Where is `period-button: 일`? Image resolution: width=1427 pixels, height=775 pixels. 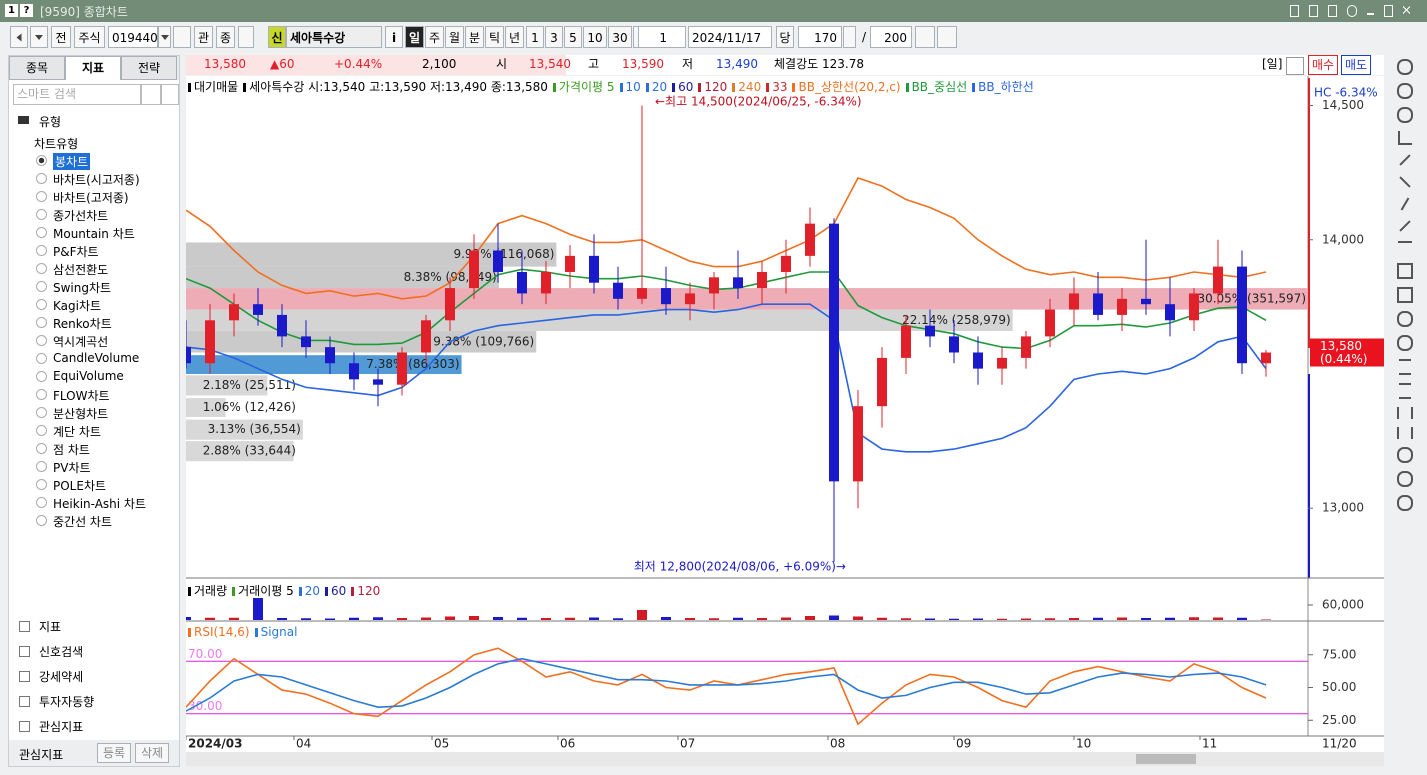
period-button: 일 is located at coordinates (414, 37).